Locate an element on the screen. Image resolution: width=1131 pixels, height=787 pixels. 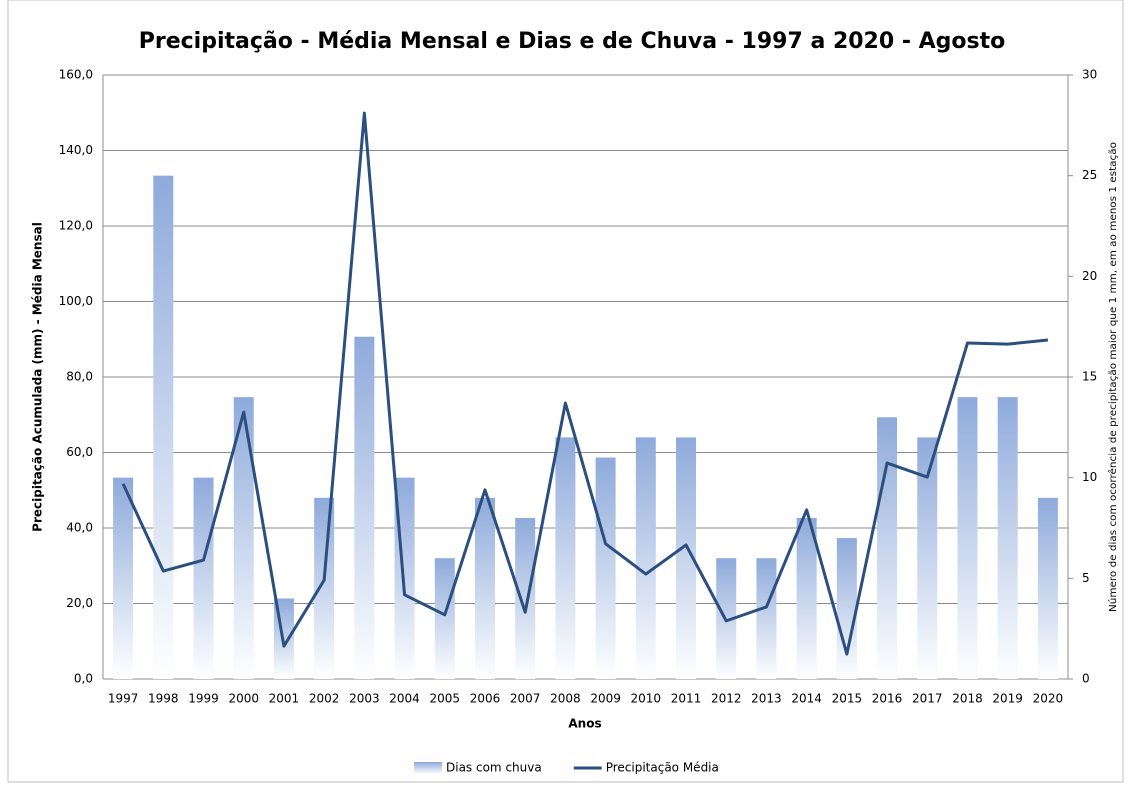
x-tick-label: 2003 is located at coordinates (364, 699).